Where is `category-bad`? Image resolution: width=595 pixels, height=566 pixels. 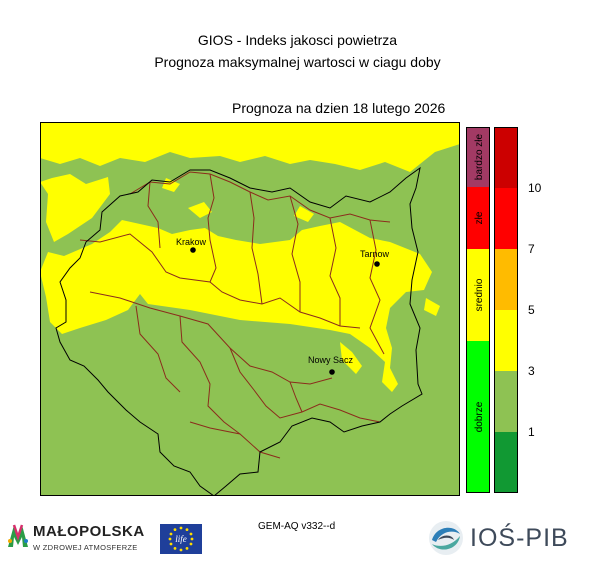
category-bad is located at coordinates (478, 218).